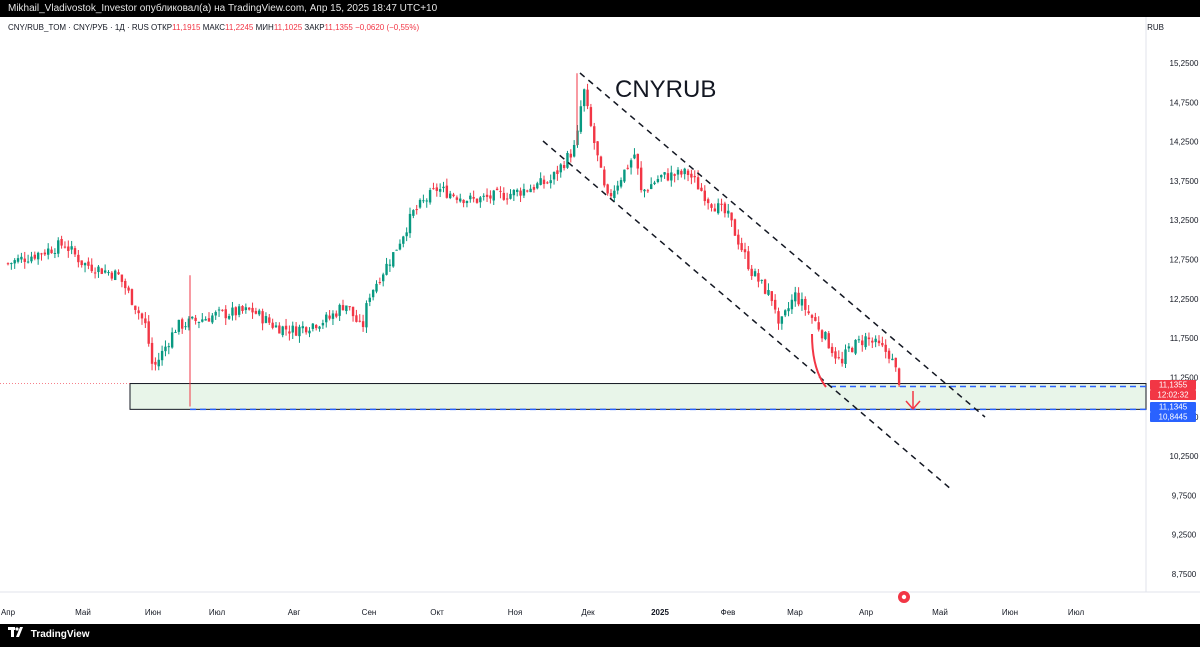 This screenshot has height=647, width=1200. What do you see at coordinates (940, 612) in the screenshot?
I see `x-tick-label: Май` at bounding box center [940, 612].